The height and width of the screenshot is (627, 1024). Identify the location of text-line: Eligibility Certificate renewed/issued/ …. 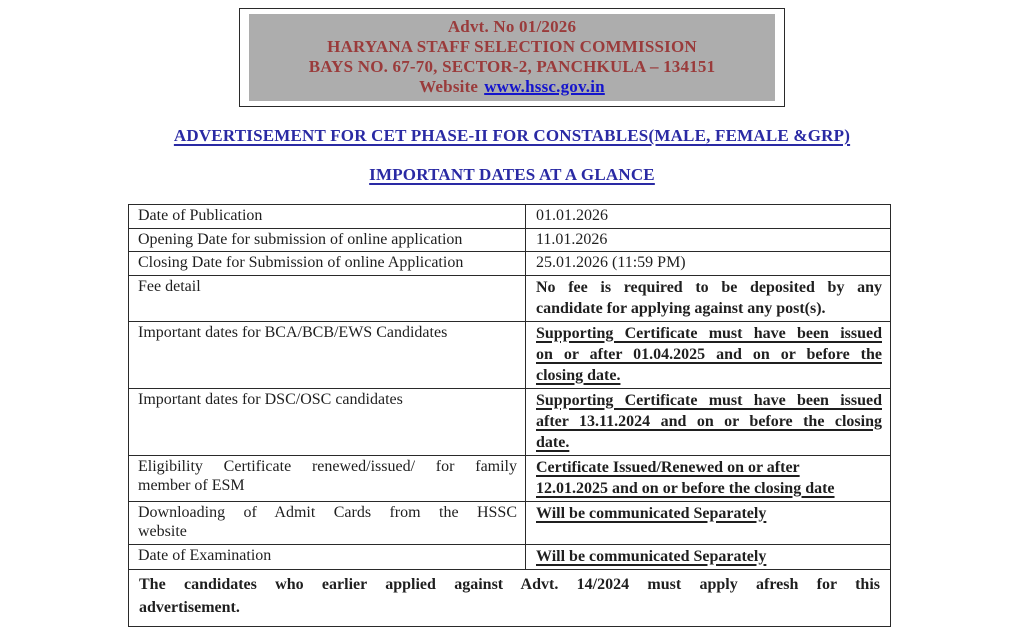
(327, 466).